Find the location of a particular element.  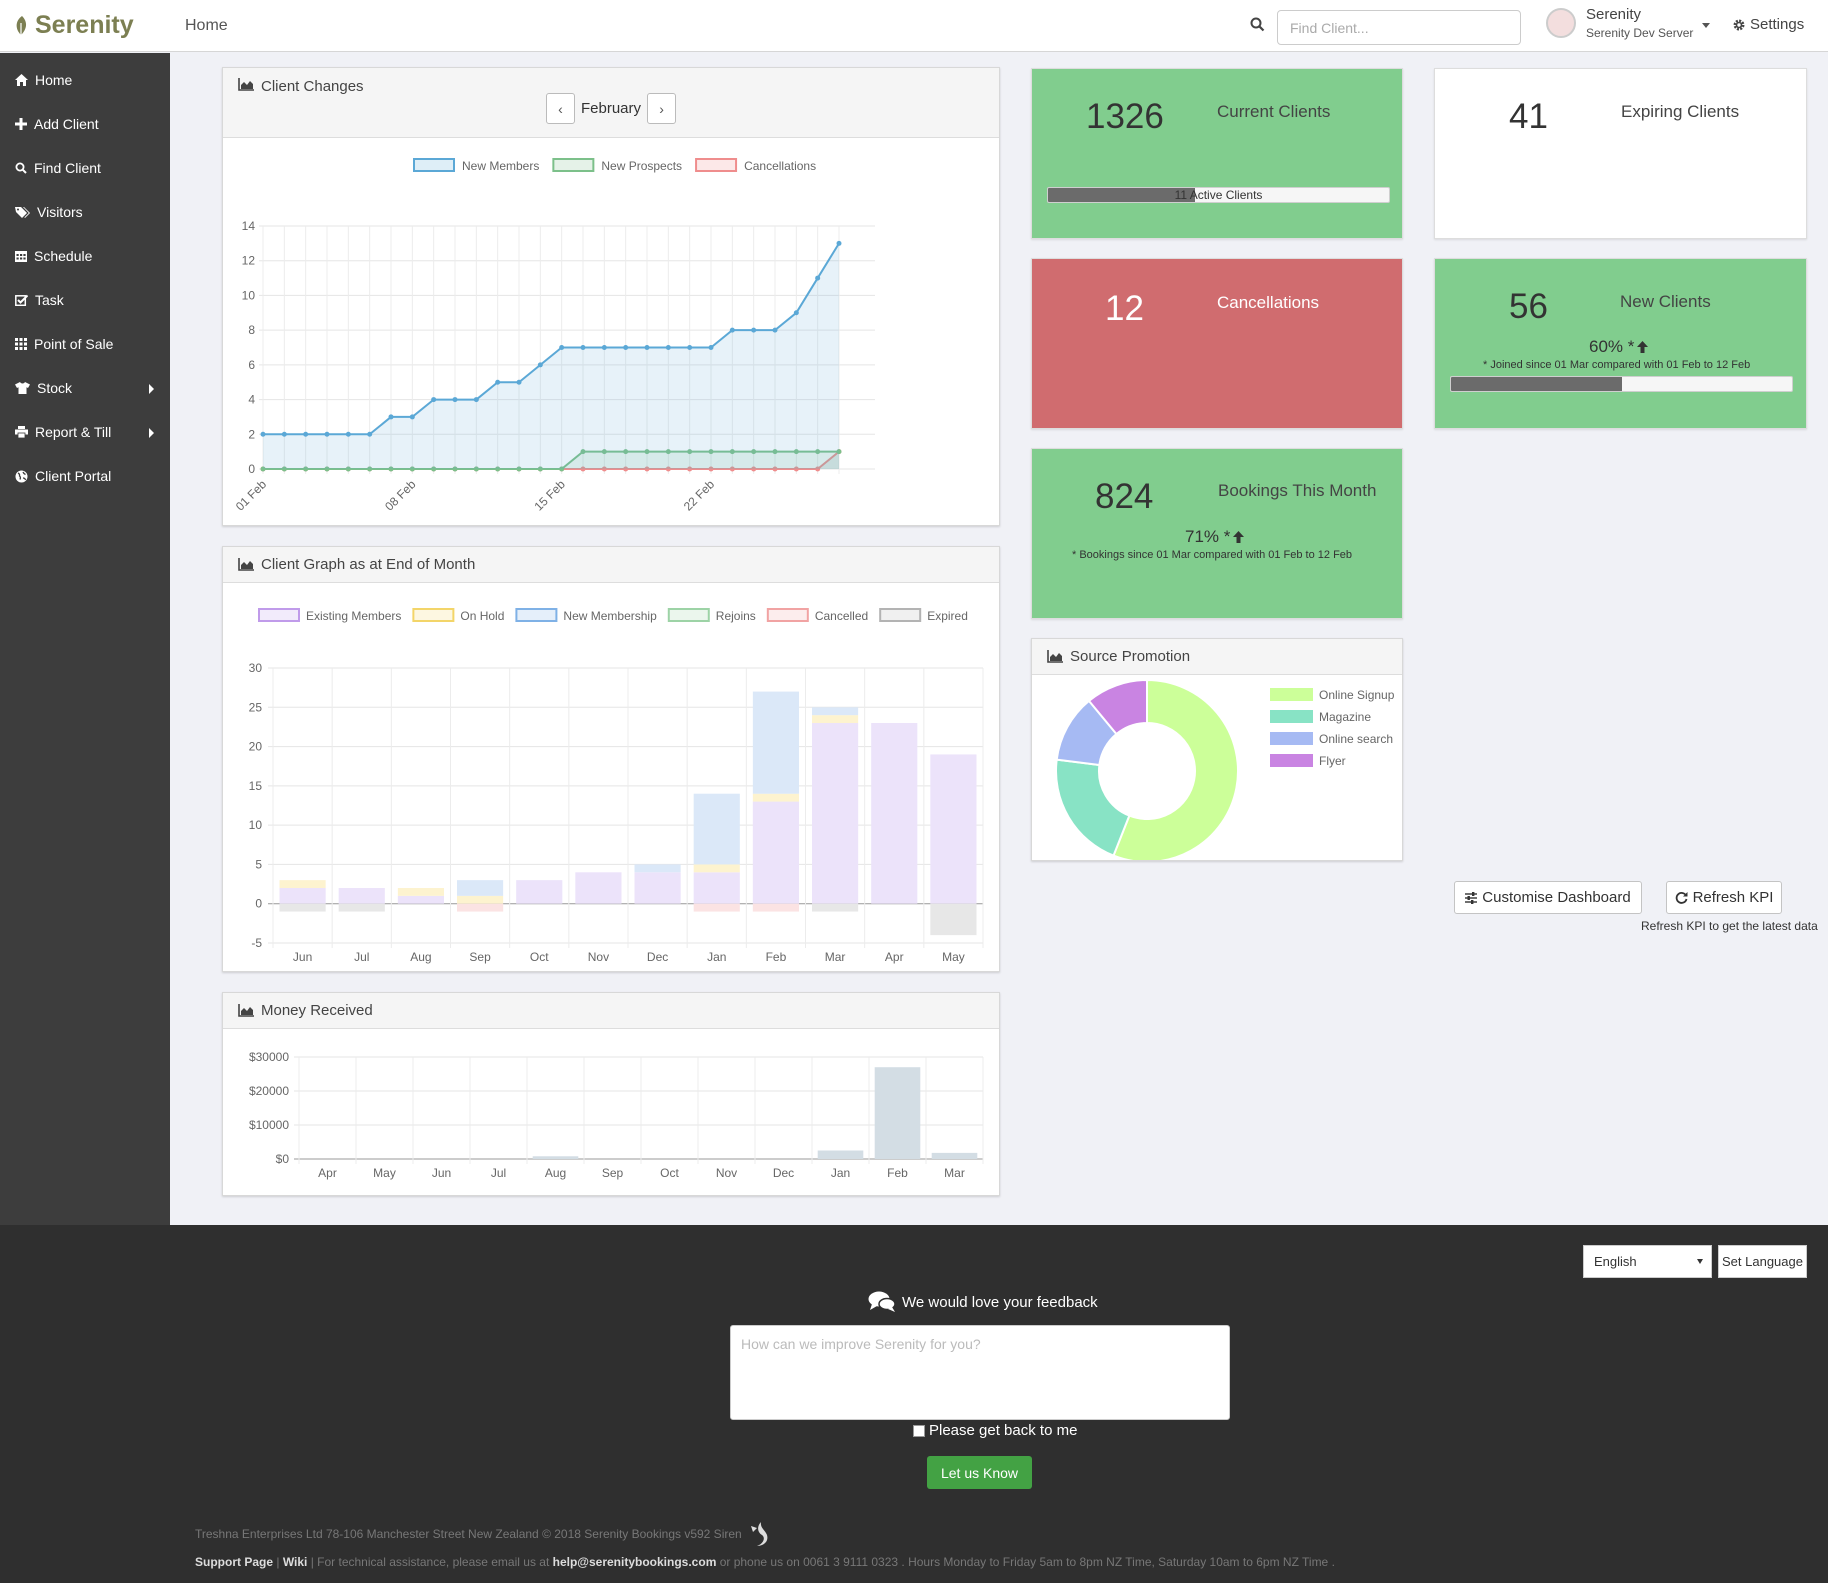

globe-icon is located at coordinates (21, 476).